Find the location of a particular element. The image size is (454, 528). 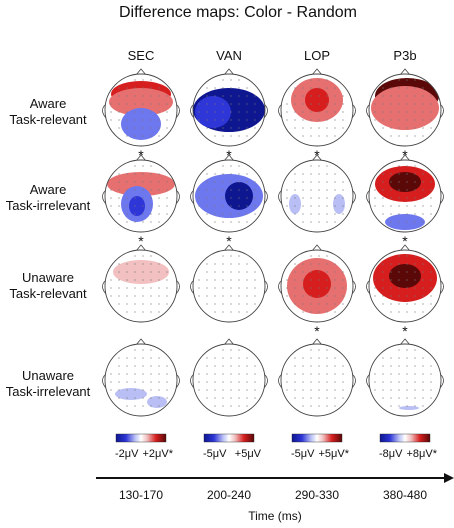

scalp-map-aware-relevant-p3b: * is located at coordinates (405, 115).